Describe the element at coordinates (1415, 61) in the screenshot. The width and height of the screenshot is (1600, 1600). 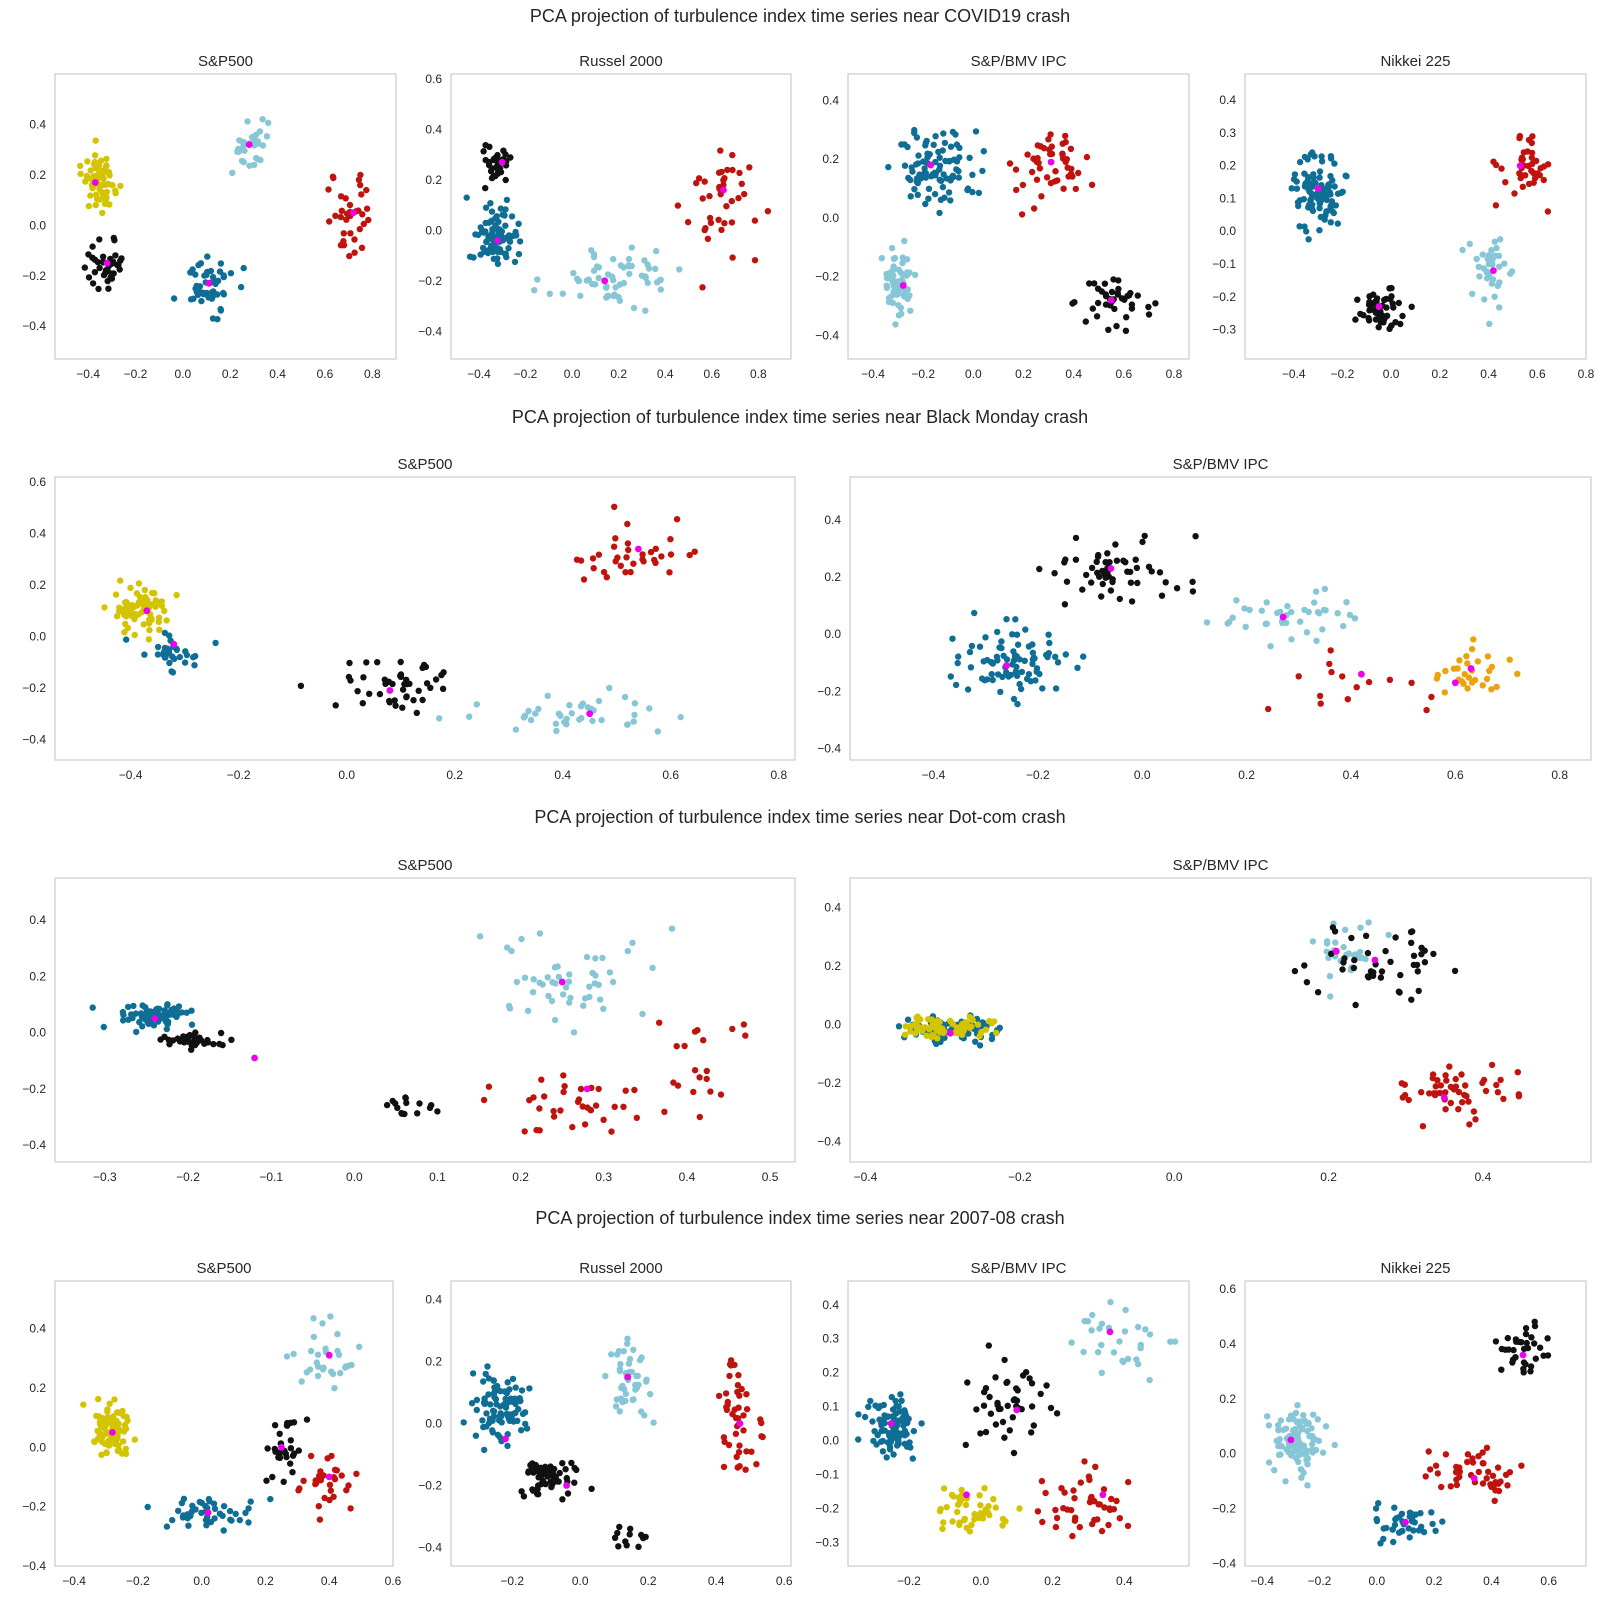
I see `panel-title: Nikkei 225` at that location.